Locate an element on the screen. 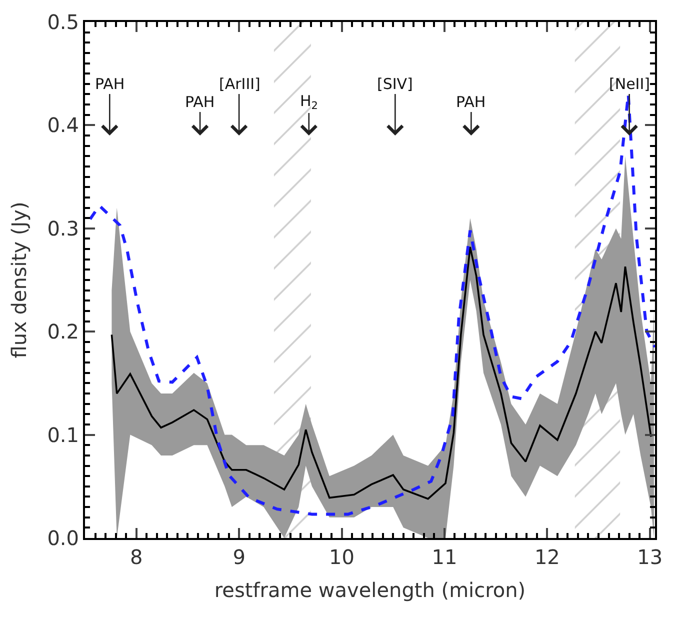  ref-line-label: [ArIII] is located at coordinates (239, 84).